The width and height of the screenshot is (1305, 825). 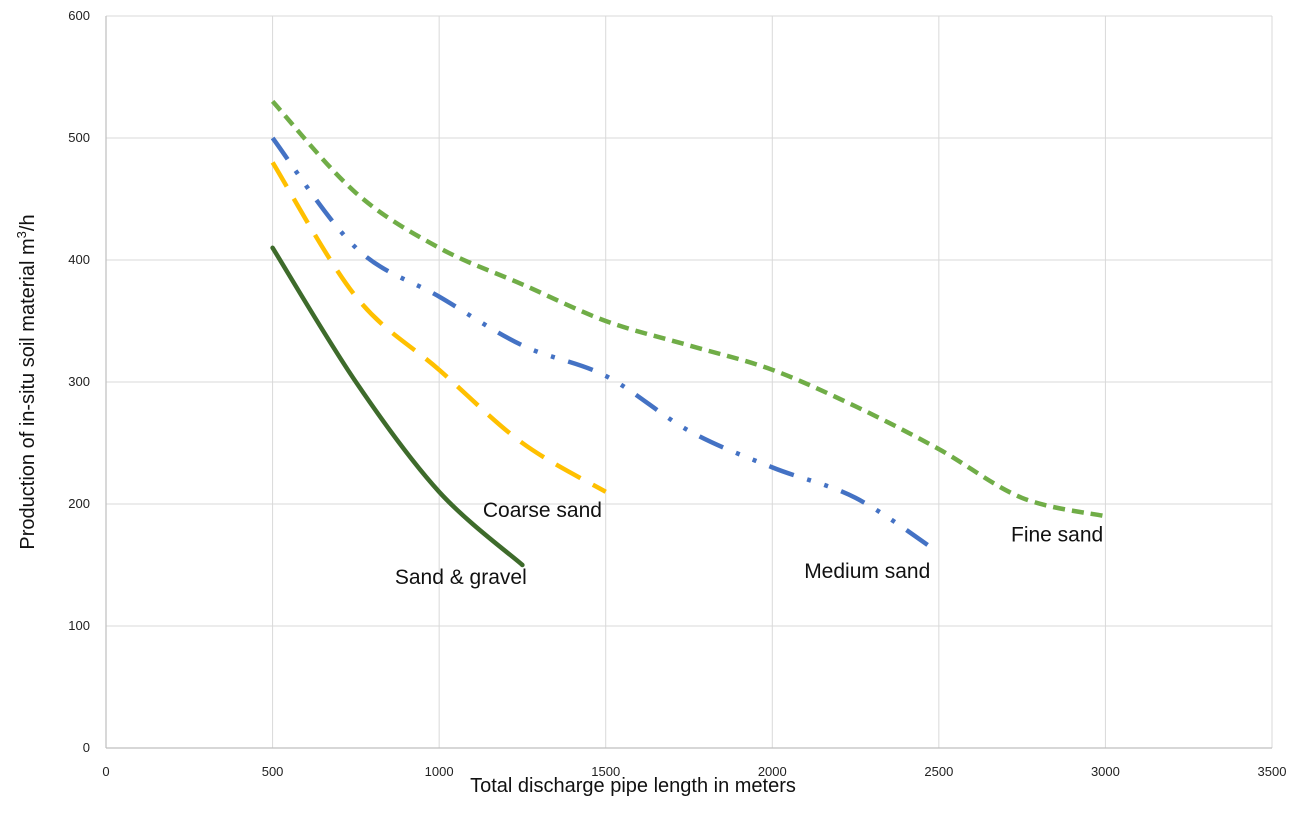 I want to click on x-tick-label: 2500, so click(x=938, y=771).